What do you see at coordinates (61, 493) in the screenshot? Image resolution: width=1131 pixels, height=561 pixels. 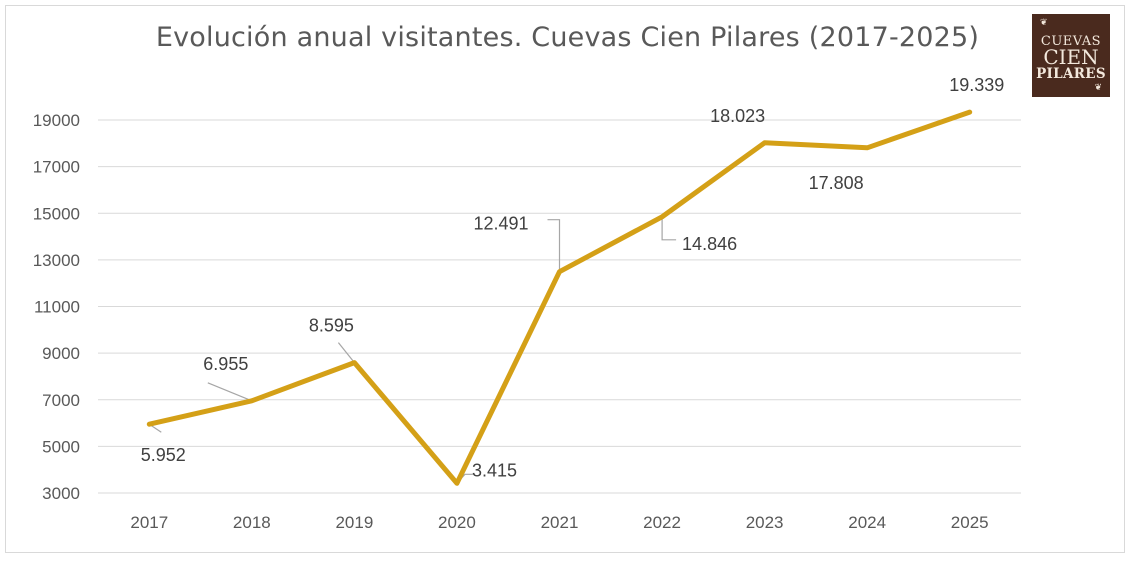 I see `y-tick-label: 3000` at bounding box center [61, 493].